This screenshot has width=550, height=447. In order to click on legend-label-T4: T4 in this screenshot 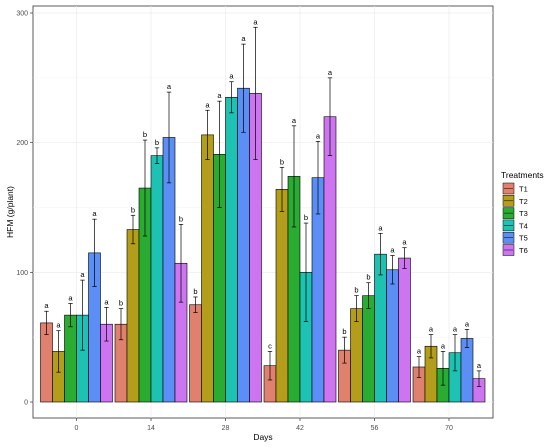, I will do `click(523, 225)`.